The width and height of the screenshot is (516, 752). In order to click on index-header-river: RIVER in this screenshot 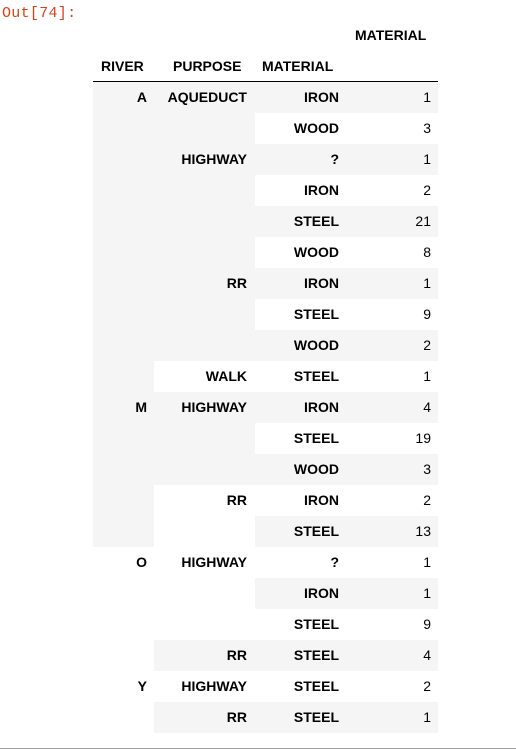, I will do `click(122, 66)`.